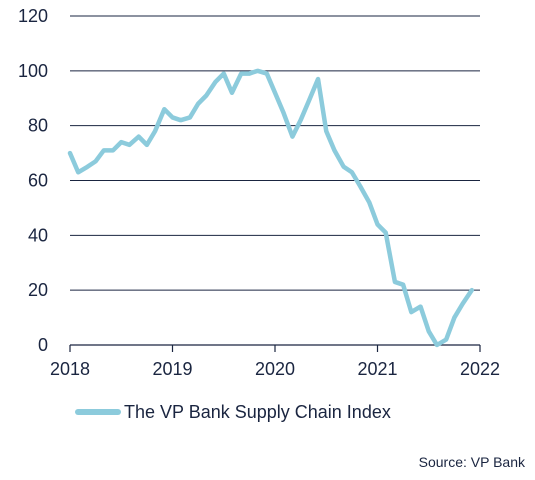  What do you see at coordinates (38, 290) in the screenshot?
I see `y-tick-label: 20` at bounding box center [38, 290].